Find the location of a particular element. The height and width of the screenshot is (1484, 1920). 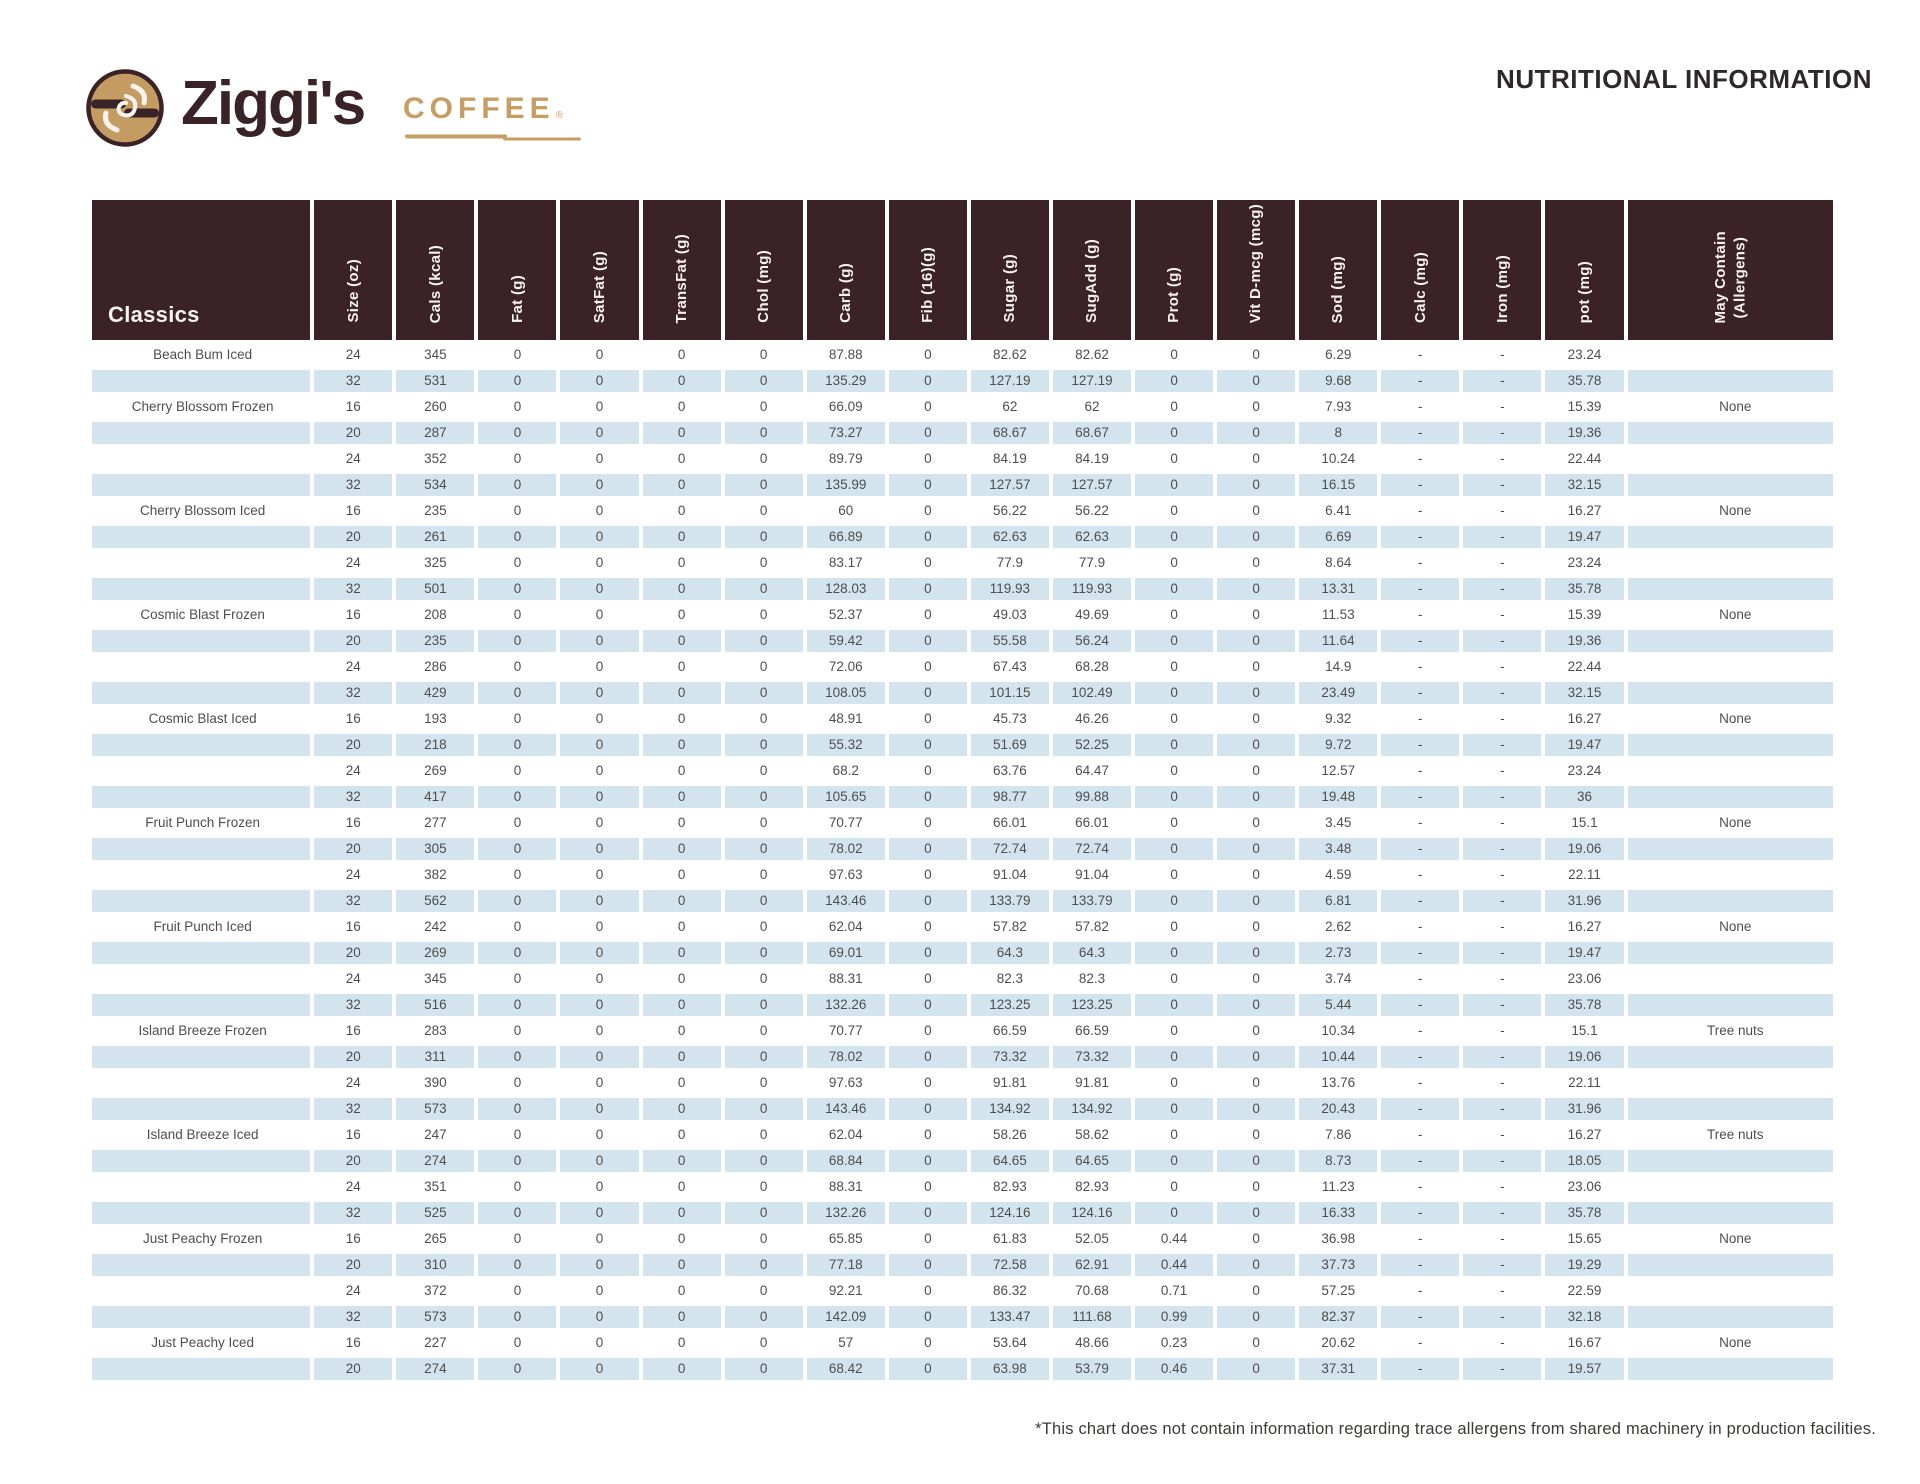

value-cell: 325 is located at coordinates (435, 562).